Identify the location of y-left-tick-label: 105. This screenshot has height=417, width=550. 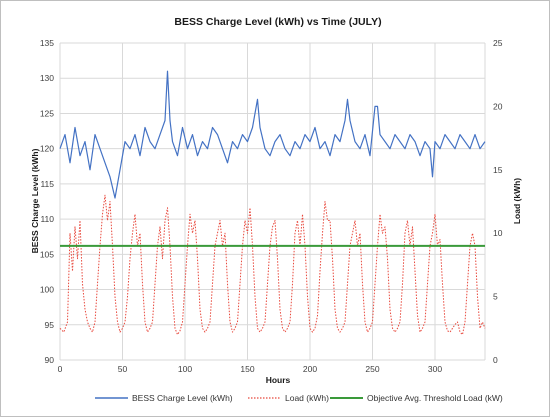
(47, 254).